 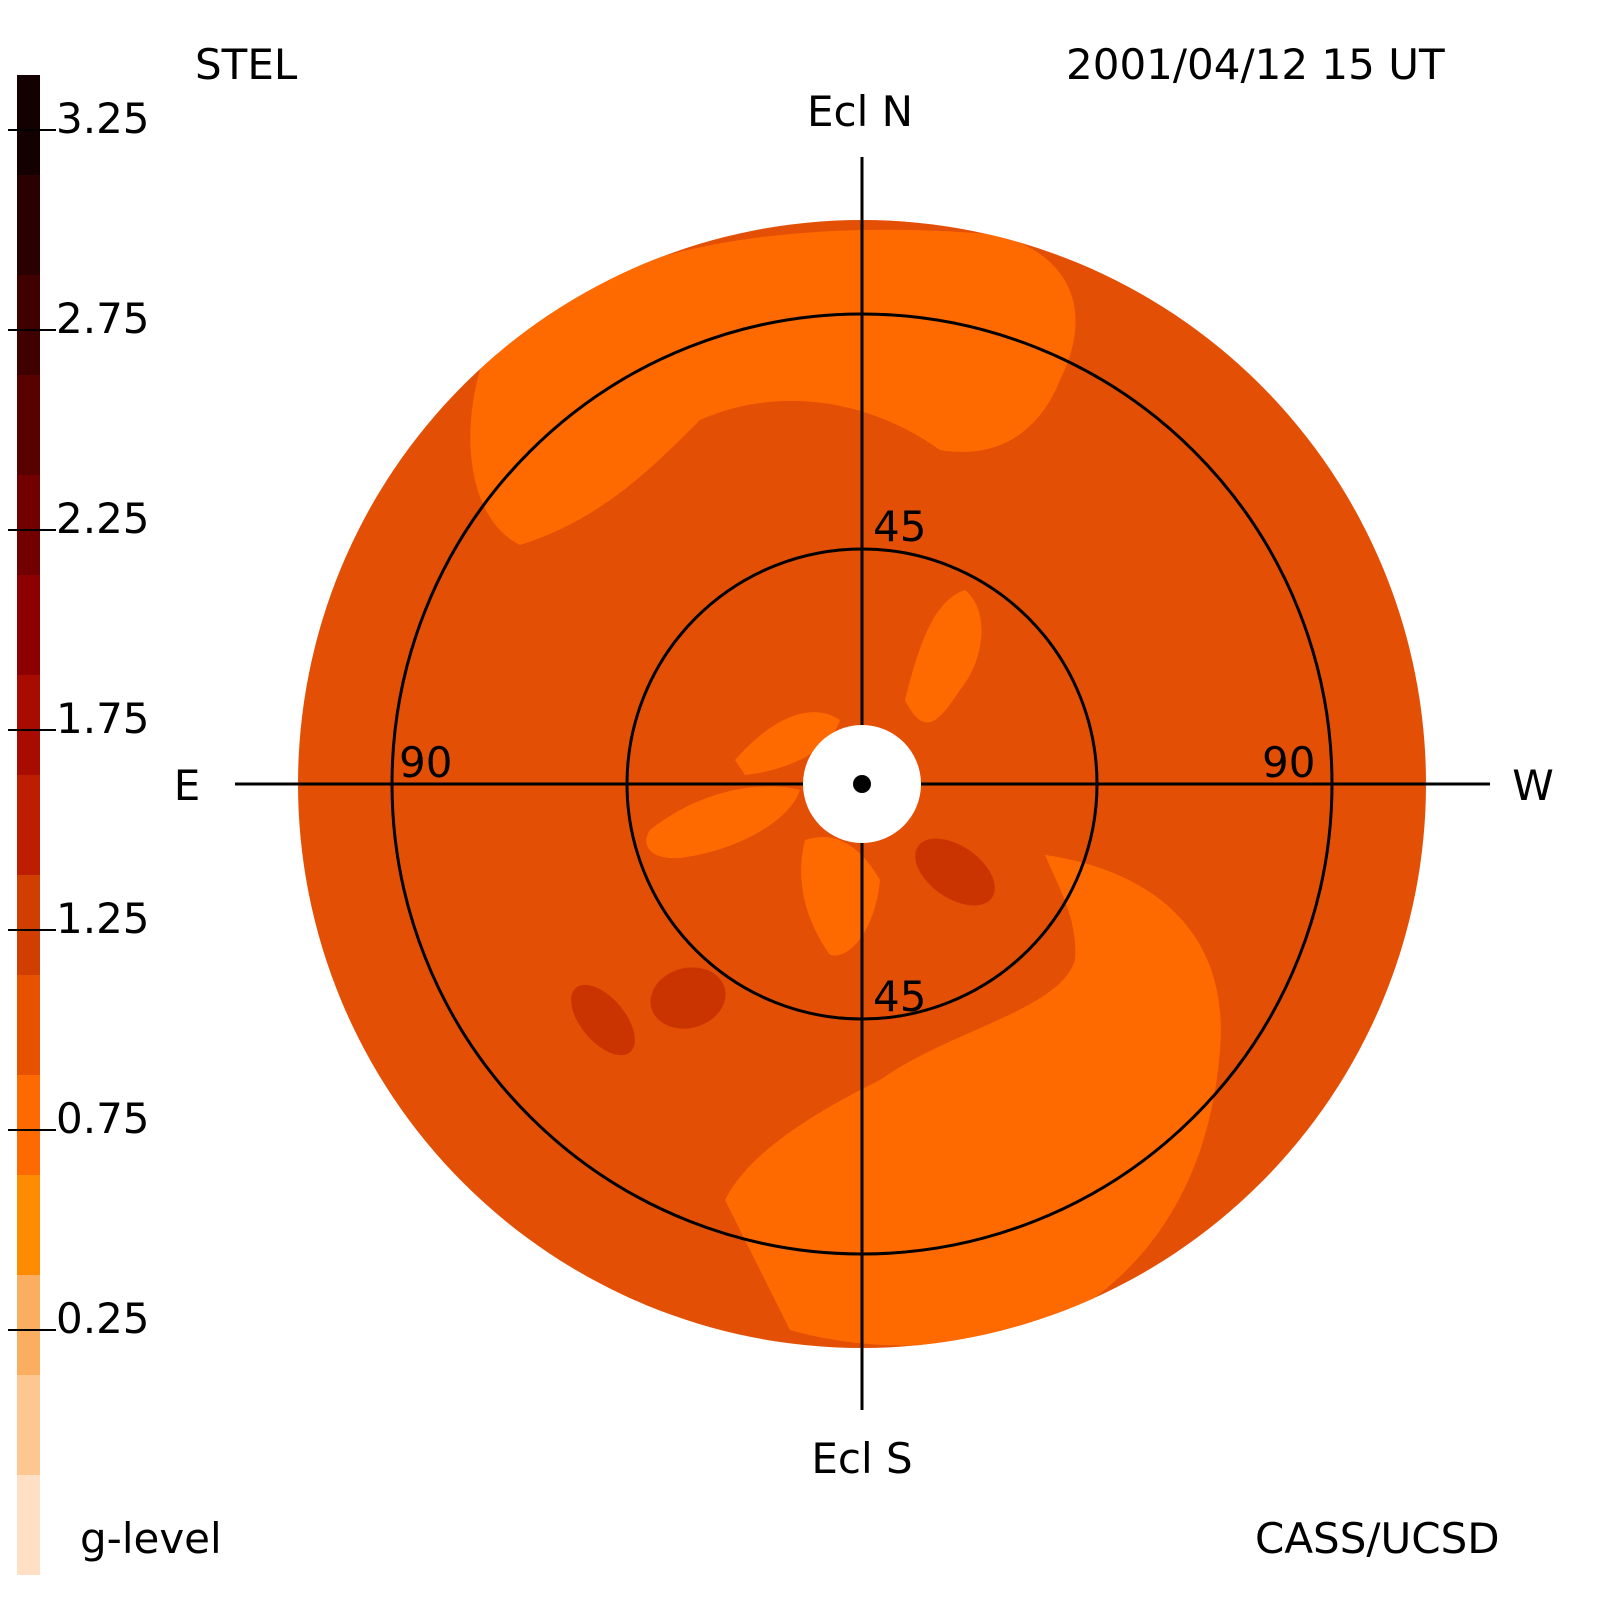 What do you see at coordinates (862, 784) in the screenshot?
I see `sun-center-dot` at bounding box center [862, 784].